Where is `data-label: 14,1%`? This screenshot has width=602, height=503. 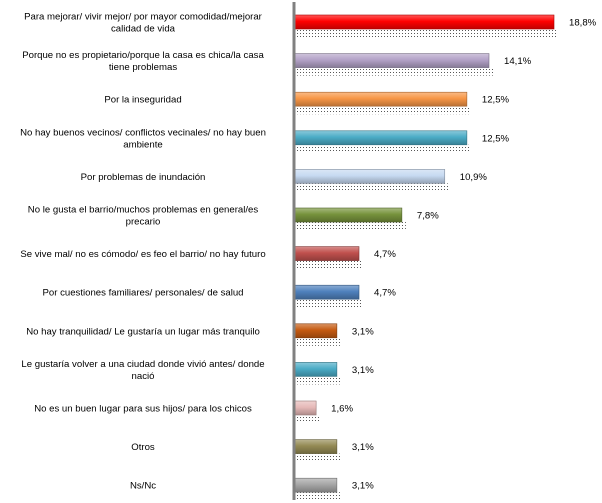
data-label: 14,1% is located at coordinates (518, 61).